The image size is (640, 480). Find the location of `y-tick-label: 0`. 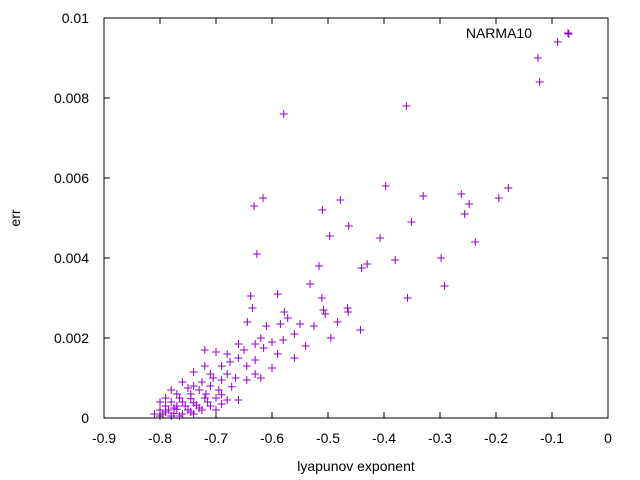

y-tick-label: 0 is located at coordinates (85, 418).